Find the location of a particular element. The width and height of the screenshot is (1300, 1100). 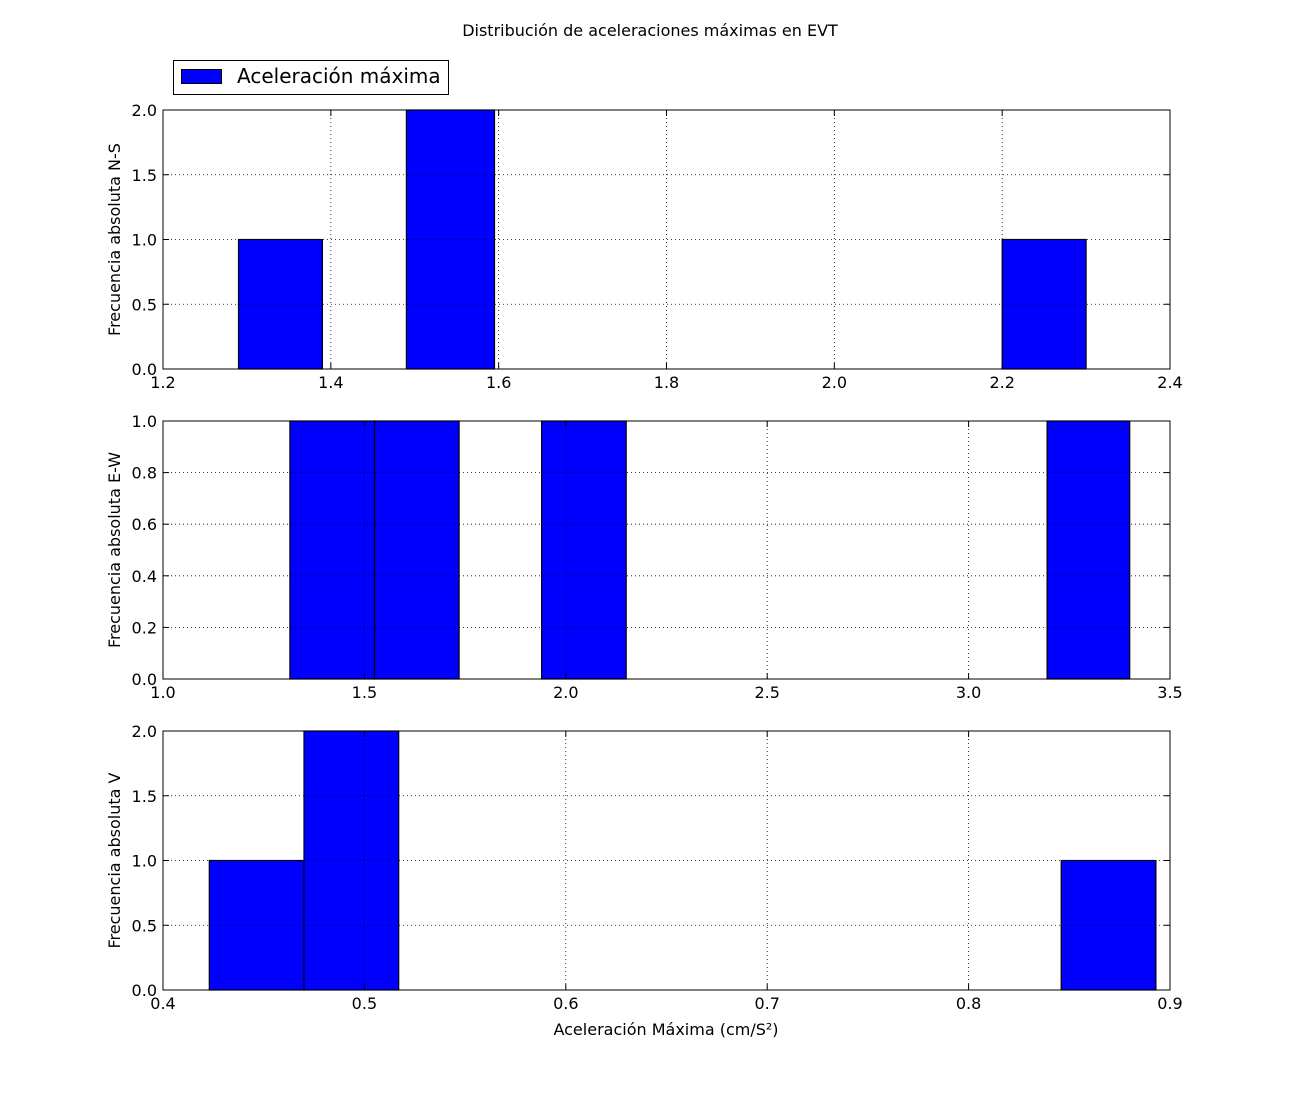

legend-label: Aceleración máxima is located at coordinates (339, 76).